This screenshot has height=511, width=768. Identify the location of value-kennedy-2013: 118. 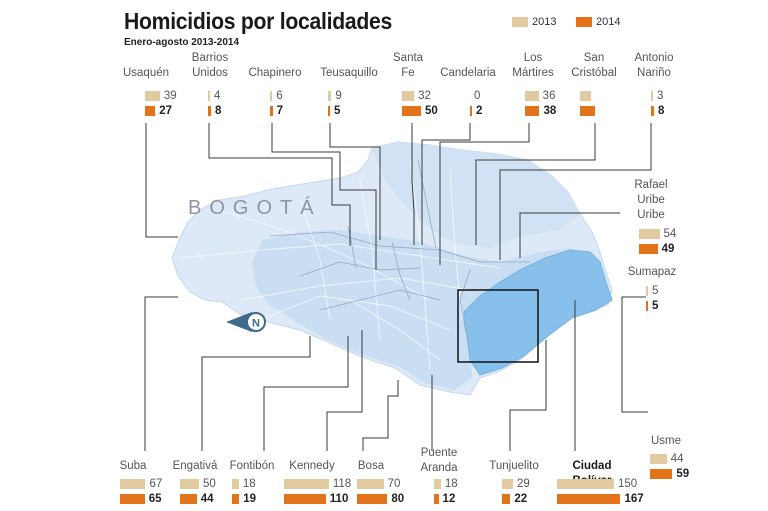
(342, 484).